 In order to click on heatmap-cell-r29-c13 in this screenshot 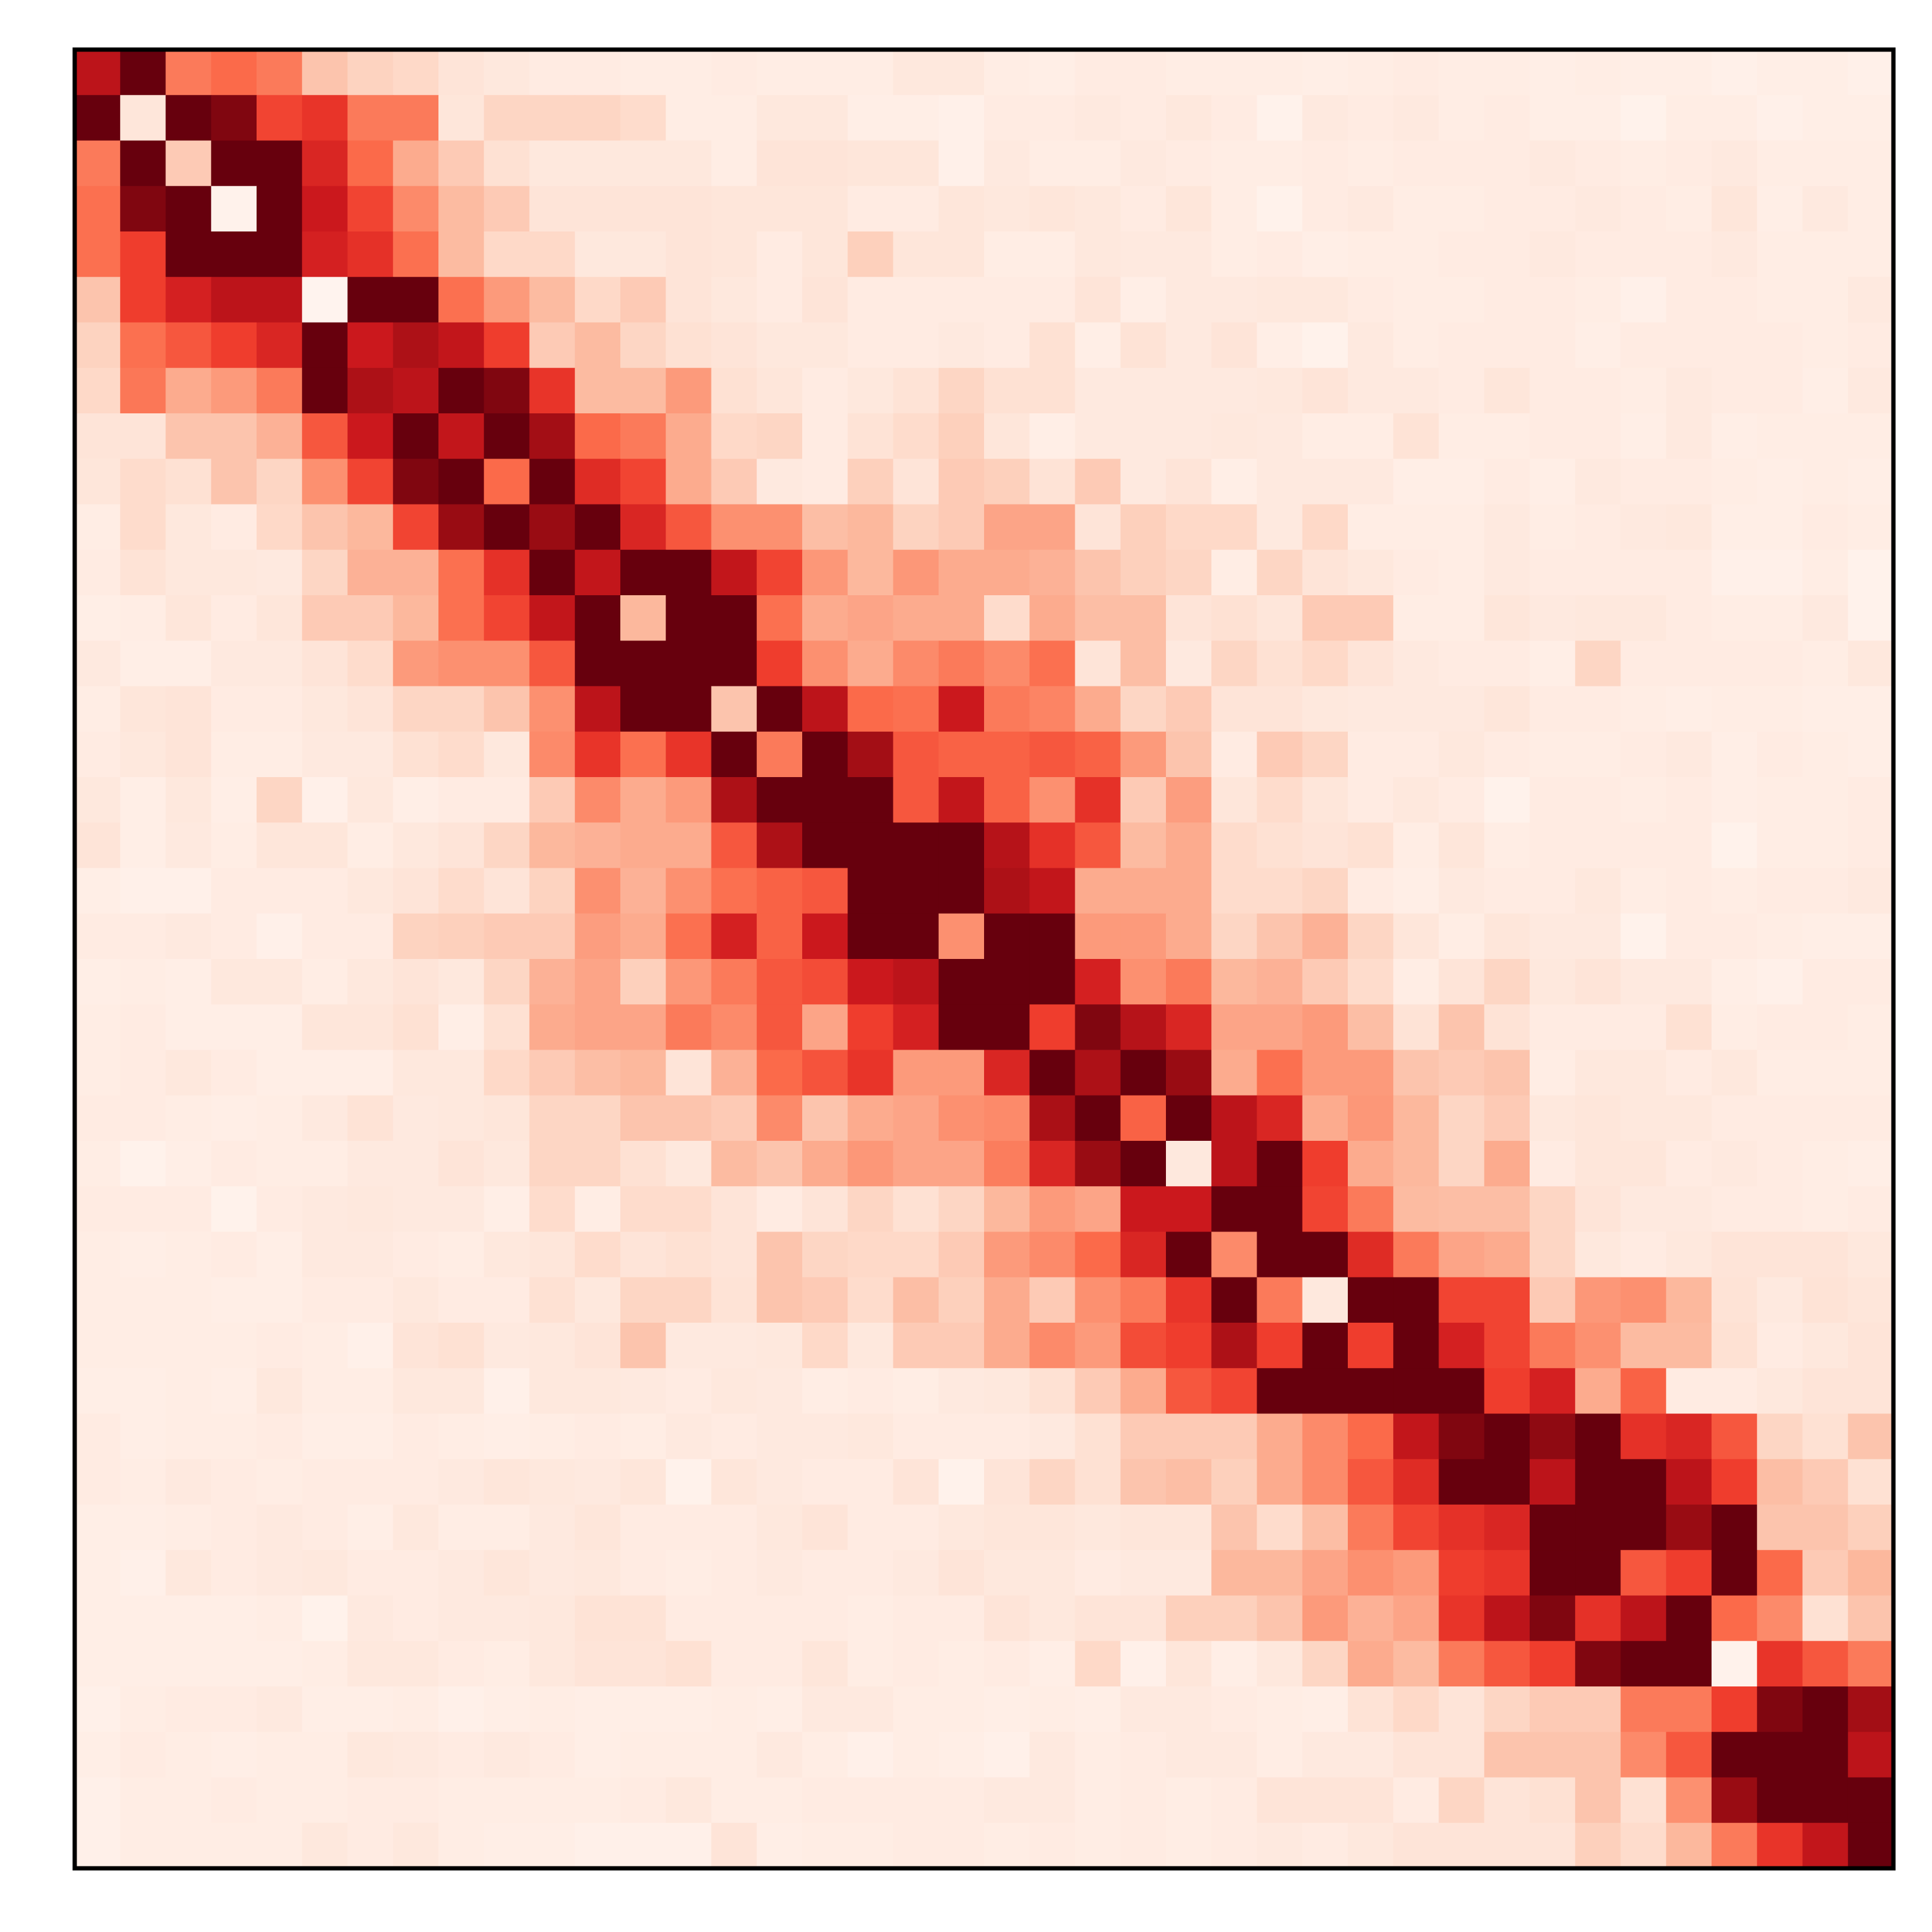, I will do `click(689, 1391)`.